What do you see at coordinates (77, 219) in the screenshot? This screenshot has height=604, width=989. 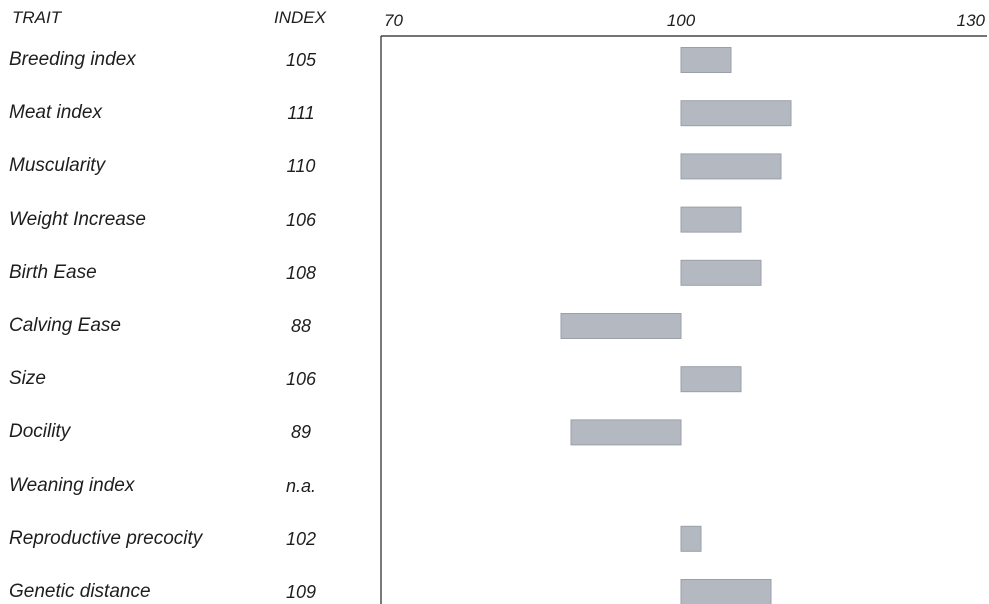 I see `trait-label: Weight Increase` at bounding box center [77, 219].